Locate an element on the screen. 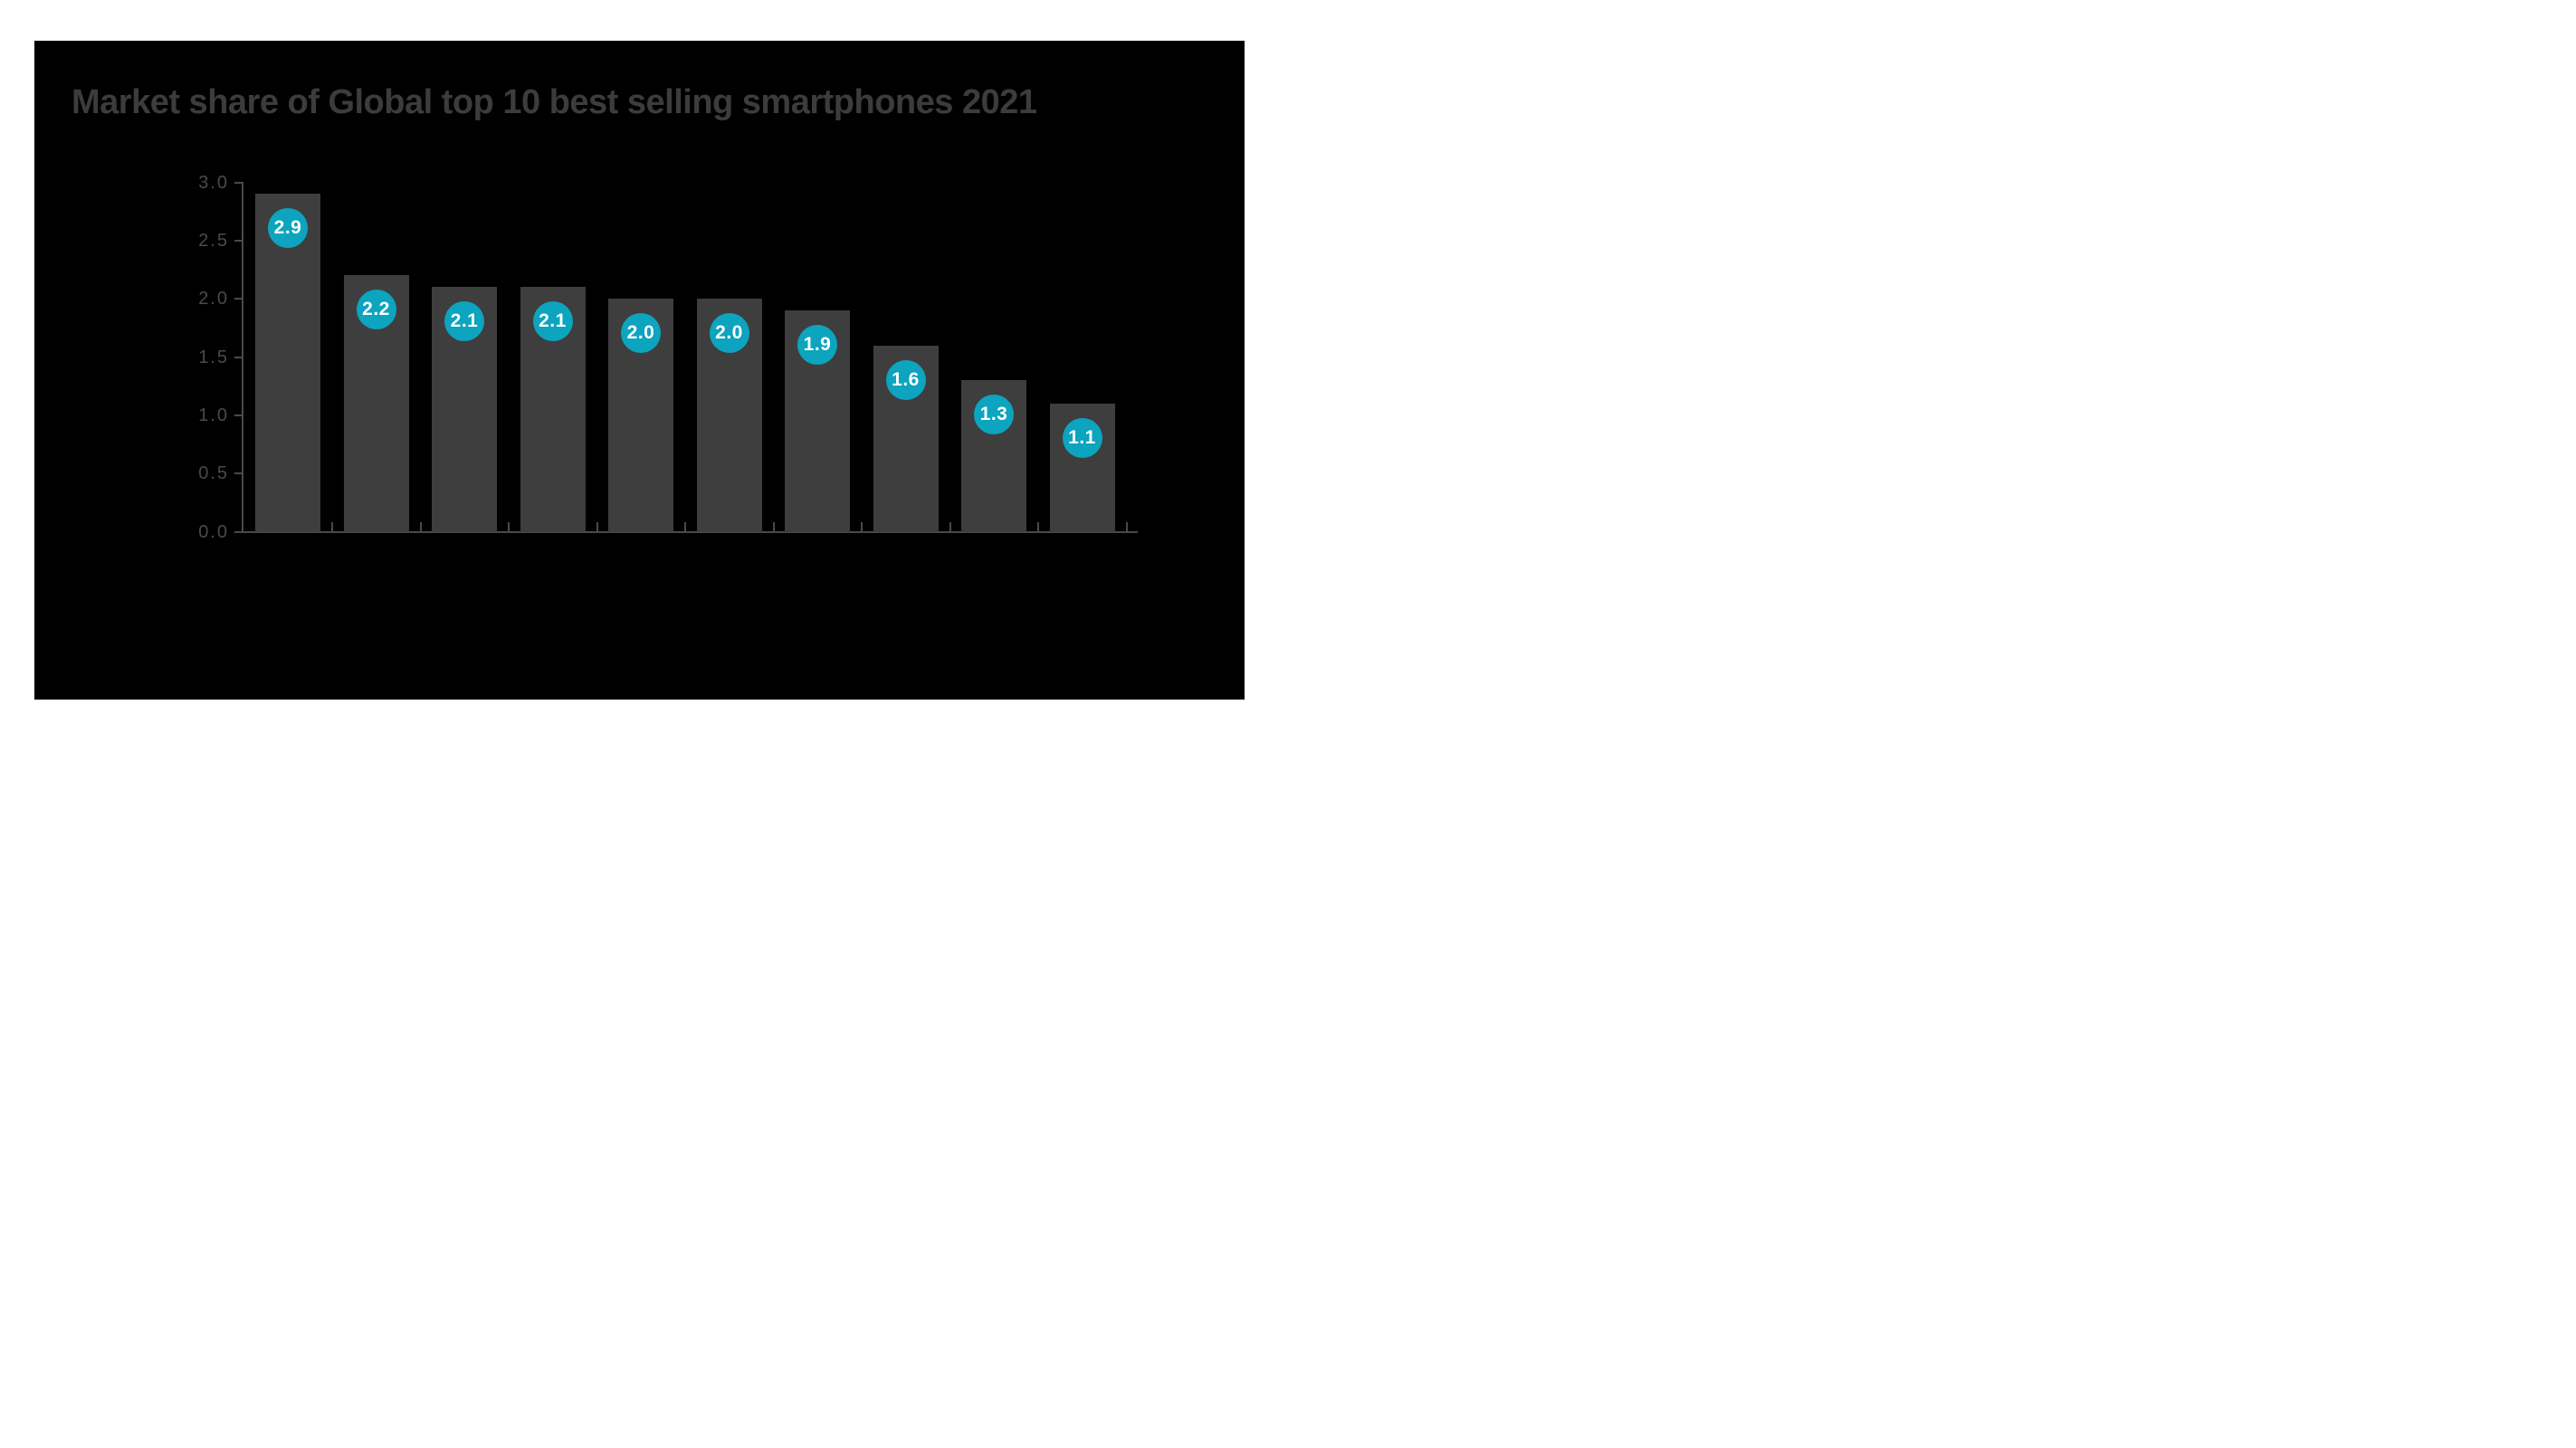 Image resolution: width=2576 pixels, height=1448 pixels. value-label: 1.9 is located at coordinates (817, 345).